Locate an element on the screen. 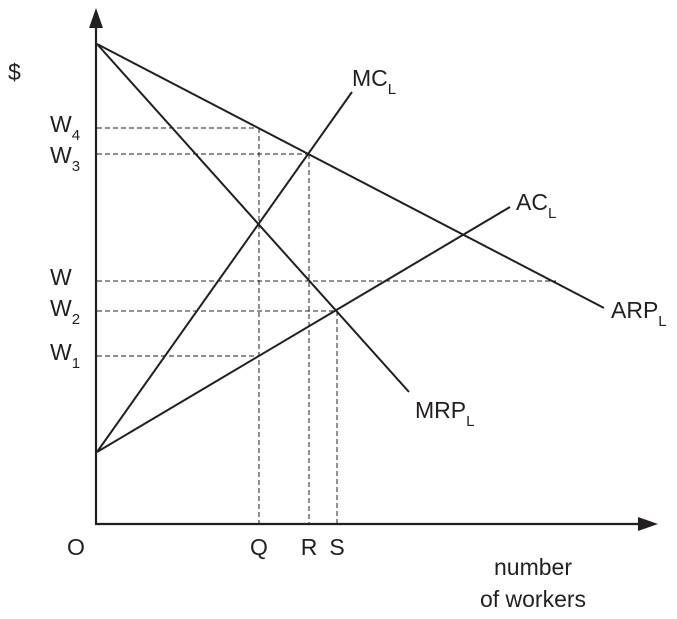 The width and height of the screenshot is (677, 619). w-label: W is located at coordinates (61, 277).